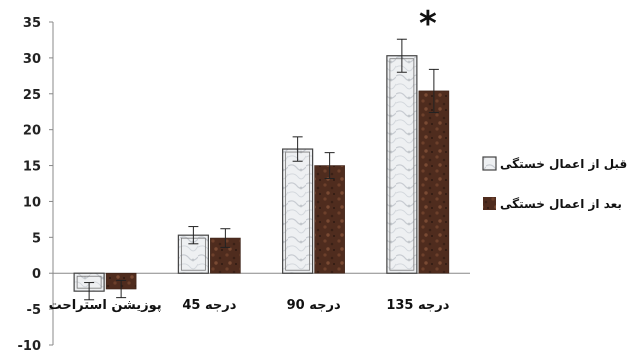  Describe the element at coordinates (428, 24) in the screenshot. I see `significance-asterisk: *` at that location.